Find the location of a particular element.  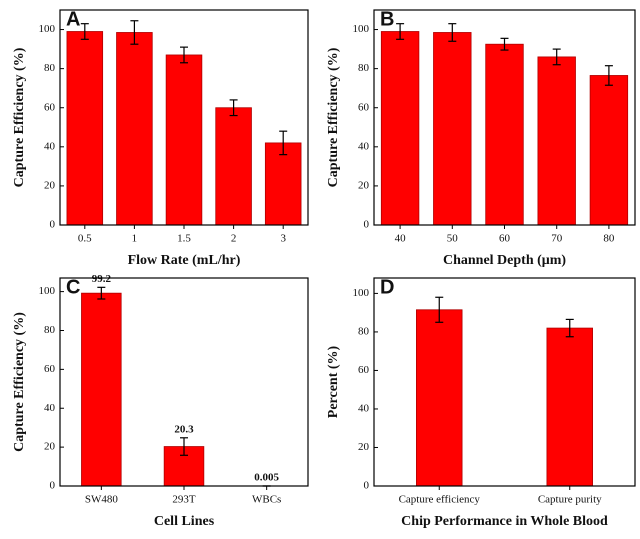

panel-label: D is located at coordinates (387, 287).